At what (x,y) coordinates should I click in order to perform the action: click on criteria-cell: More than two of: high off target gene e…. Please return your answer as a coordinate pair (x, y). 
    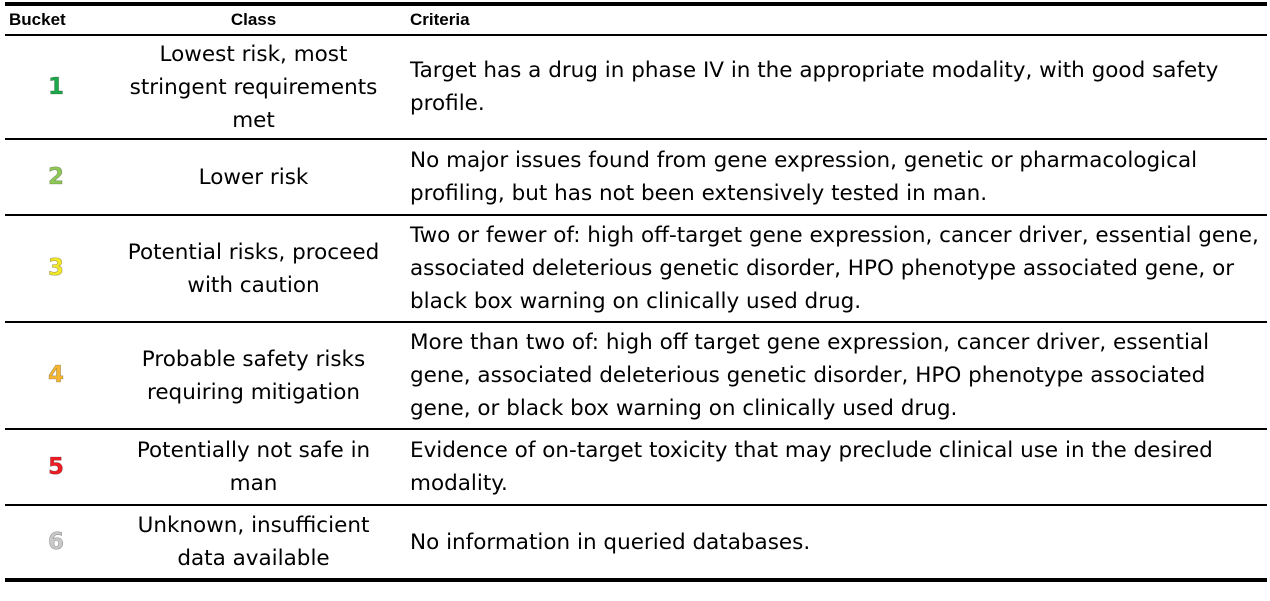
    Looking at the image, I should click on (810, 375).